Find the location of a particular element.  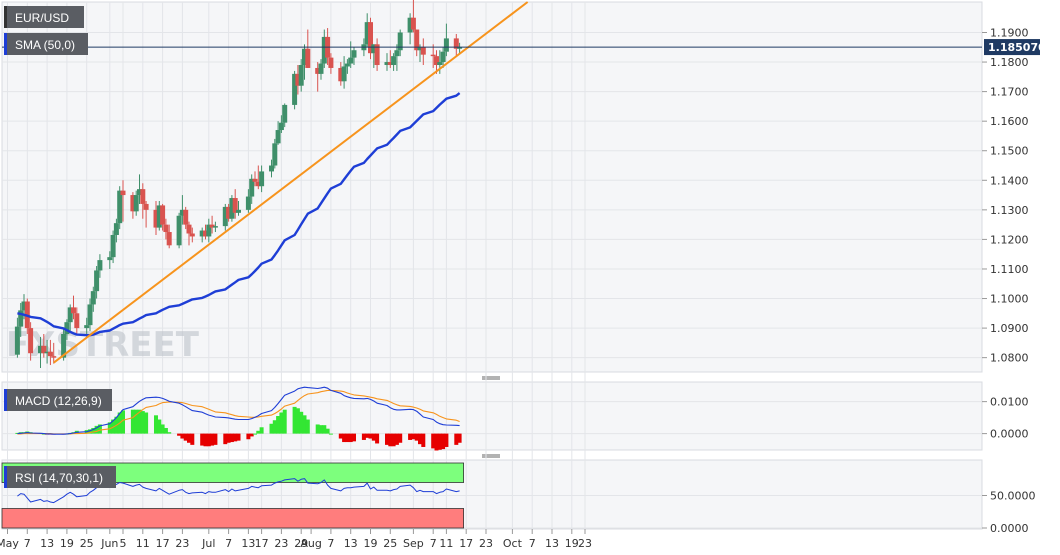

symbol-label-box: EUR/USD is located at coordinates (44, 17).